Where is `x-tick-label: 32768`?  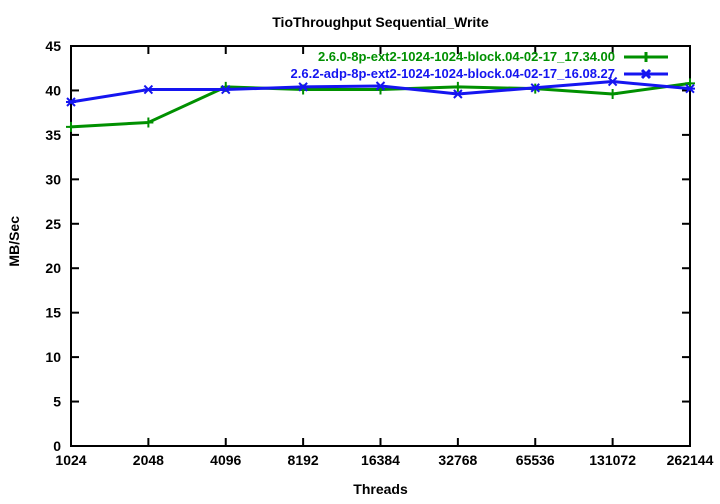 x-tick-label: 32768 is located at coordinates (457, 460).